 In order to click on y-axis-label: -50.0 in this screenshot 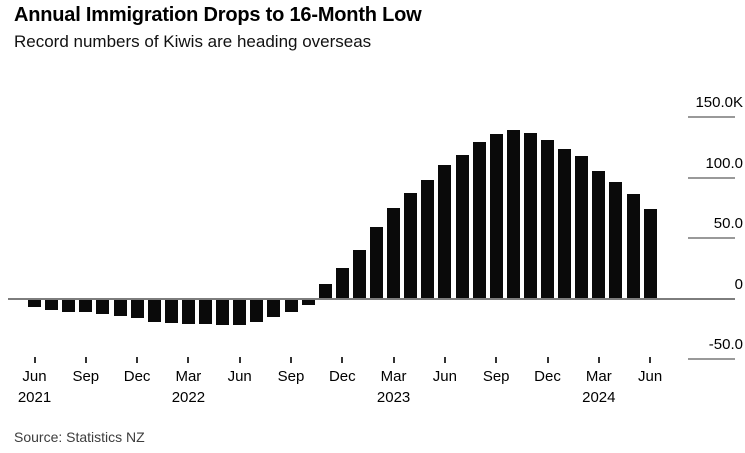, I will do `click(725, 344)`.